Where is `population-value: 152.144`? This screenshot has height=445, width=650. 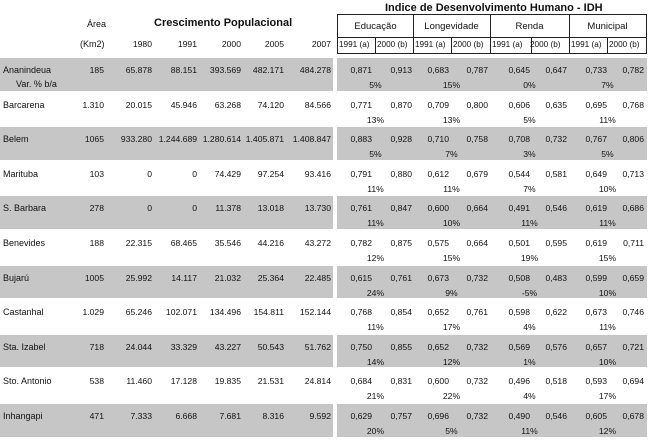
population-value: 152.144 is located at coordinates (315, 312).